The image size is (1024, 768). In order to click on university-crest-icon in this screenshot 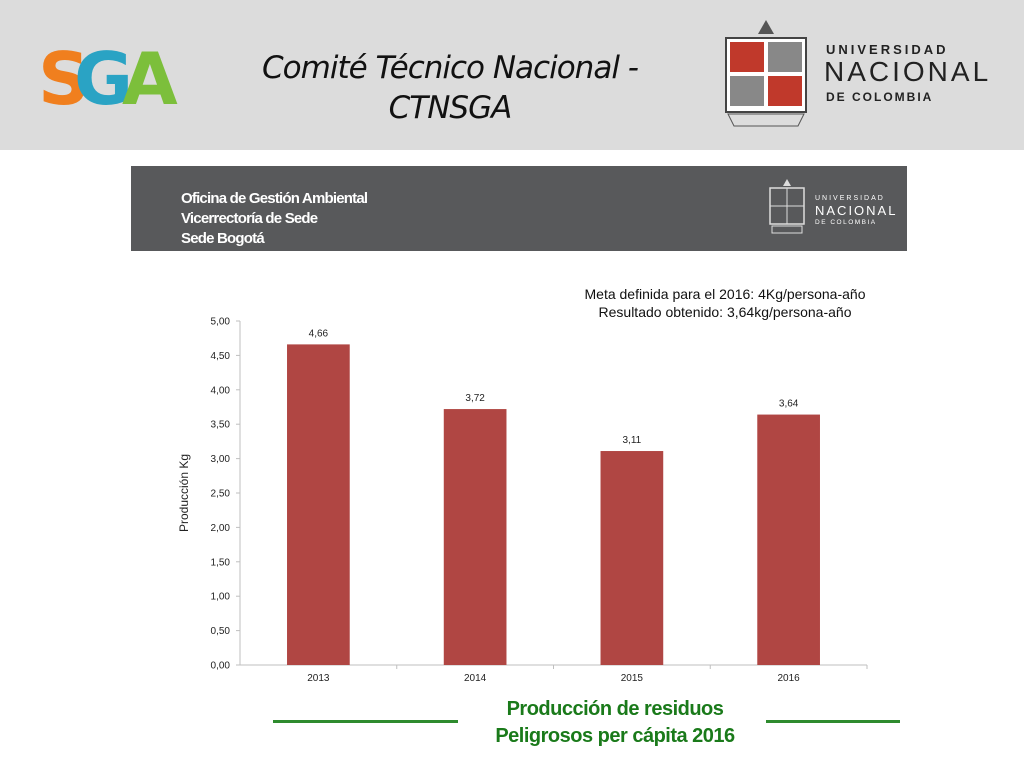, I will do `click(766, 73)`.